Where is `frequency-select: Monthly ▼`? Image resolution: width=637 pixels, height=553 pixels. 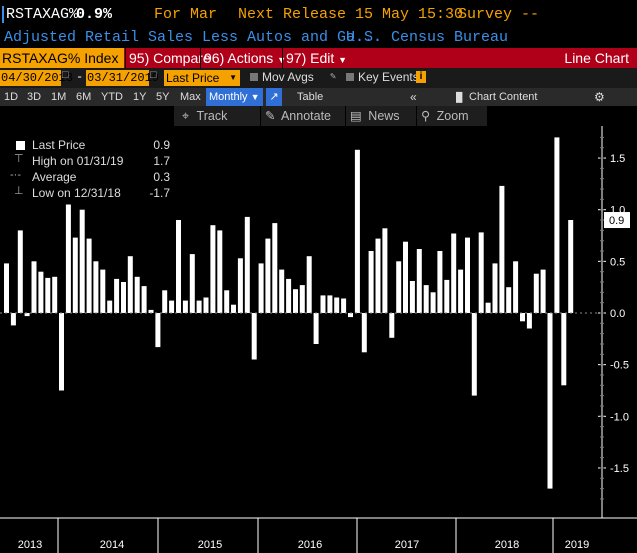 frequency-select: Monthly ▼ is located at coordinates (234, 97).